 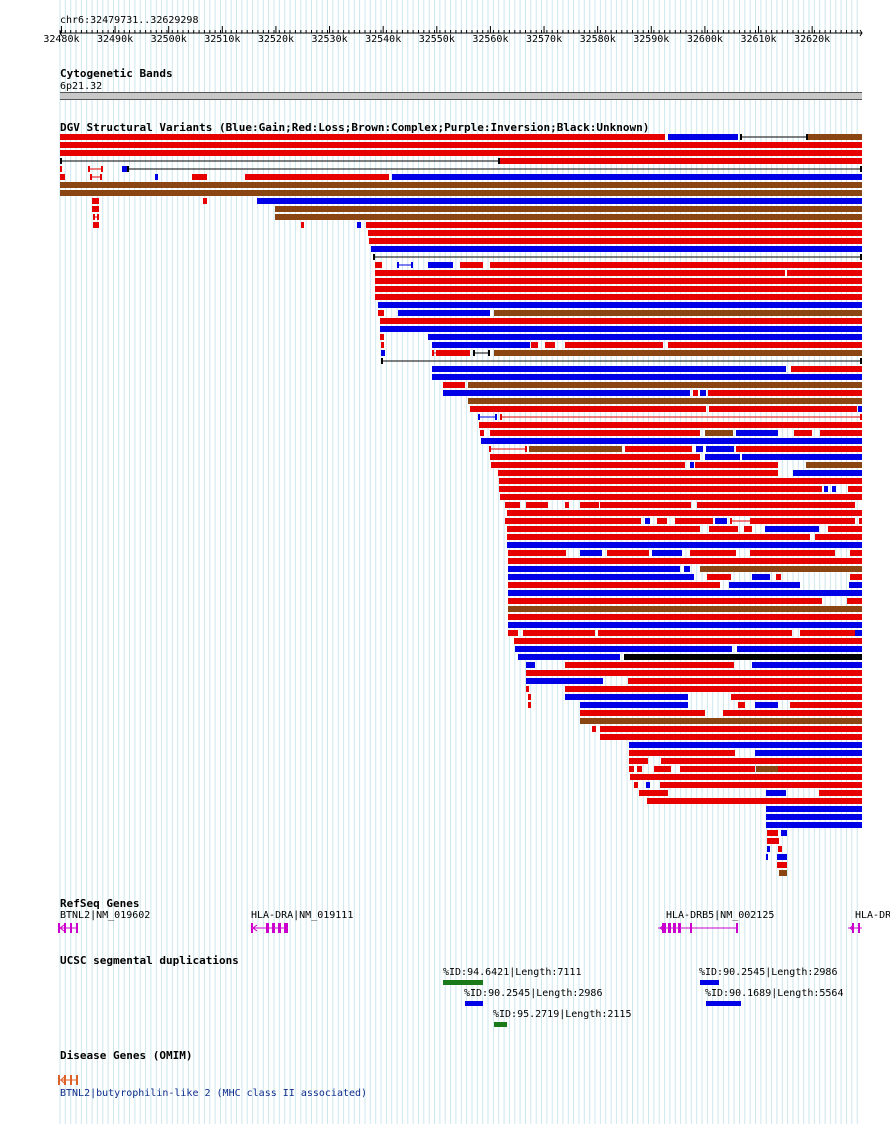 I want to click on omim-gene-glyph, so click(x=76, y=1080).